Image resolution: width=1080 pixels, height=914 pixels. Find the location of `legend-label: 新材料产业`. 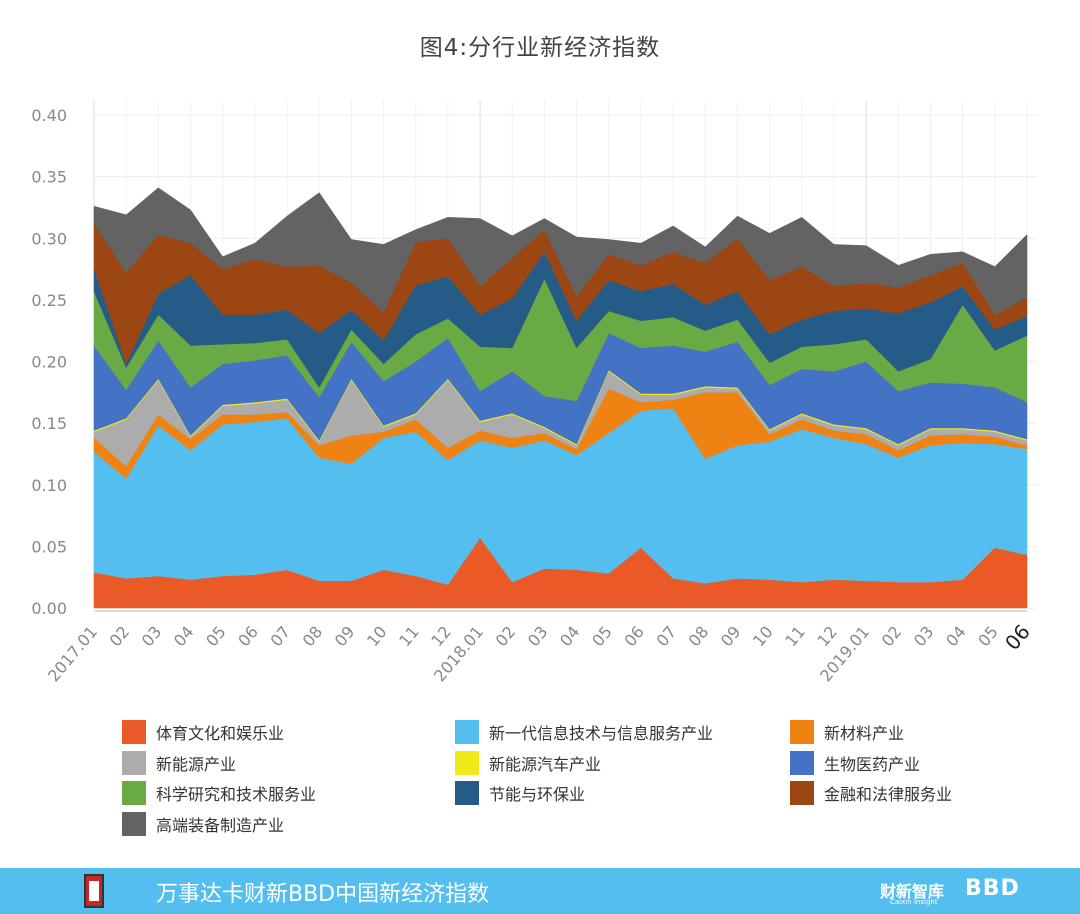

legend-label: 新材料产业 is located at coordinates (864, 733).